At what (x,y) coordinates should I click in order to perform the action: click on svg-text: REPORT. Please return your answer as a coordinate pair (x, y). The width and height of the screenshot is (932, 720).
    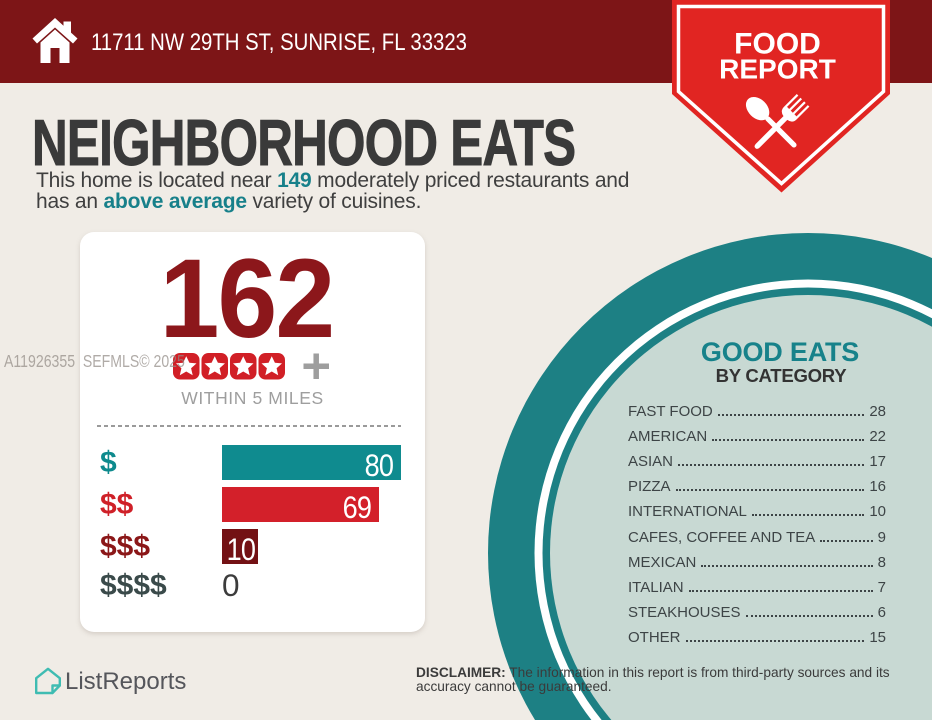
    Looking at the image, I should click on (777, 69).